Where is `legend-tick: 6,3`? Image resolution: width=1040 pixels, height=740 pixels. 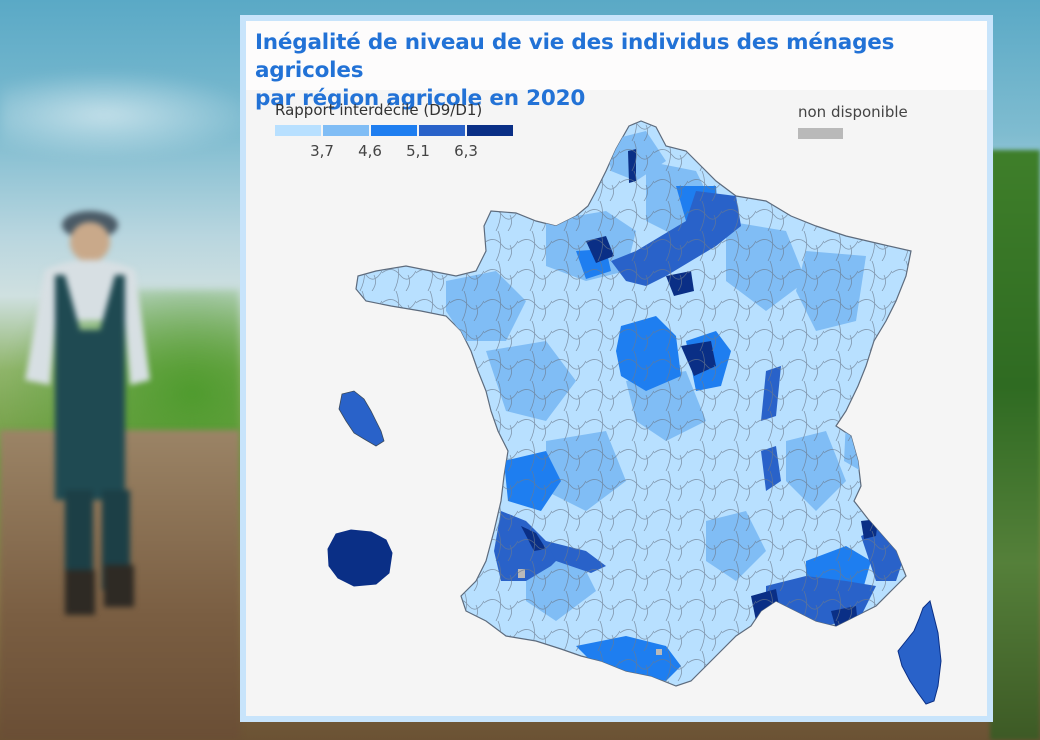
legend-tick: 6,3 is located at coordinates (466, 151).